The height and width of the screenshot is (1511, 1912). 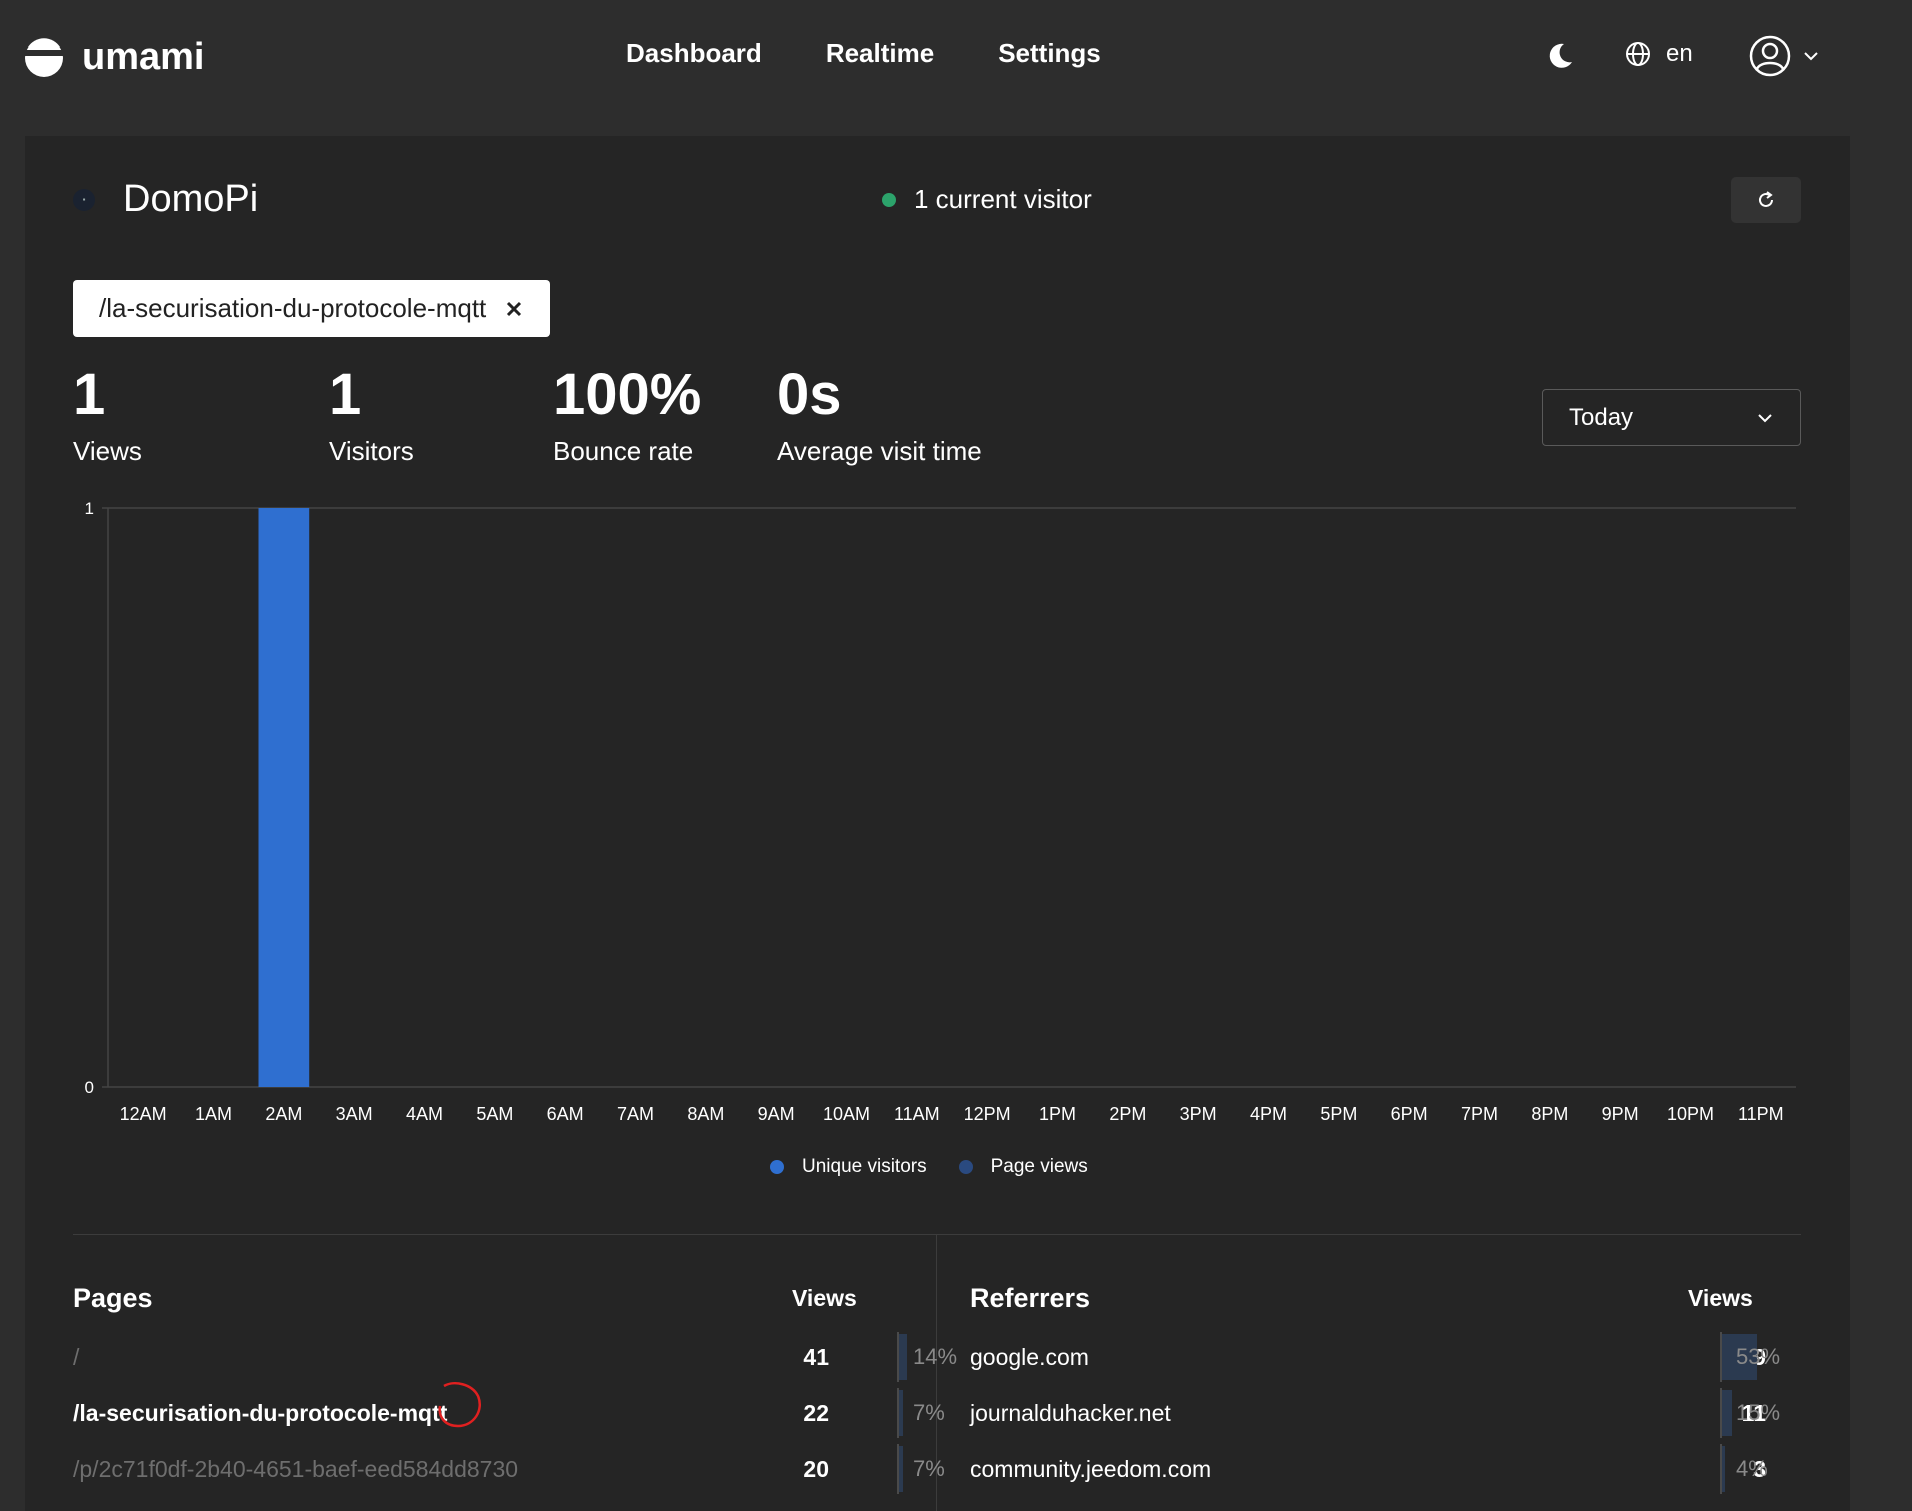 I want to click on language-button: en, so click(x=1658, y=54).